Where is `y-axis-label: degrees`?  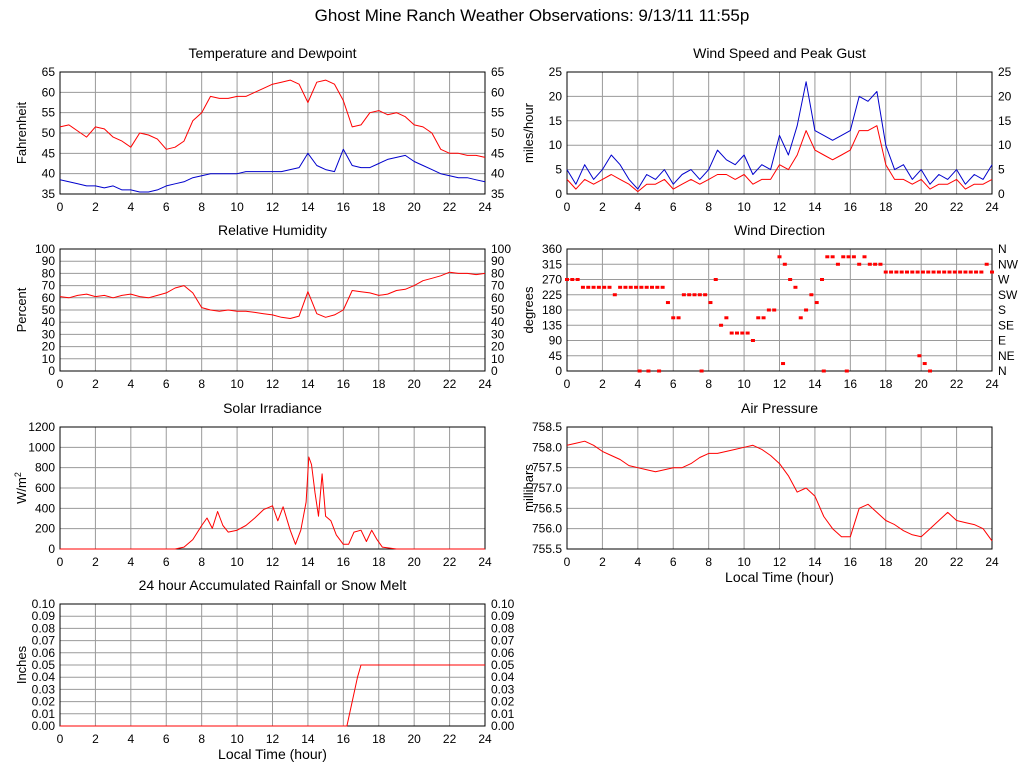 y-axis-label: degrees is located at coordinates (528, 309).